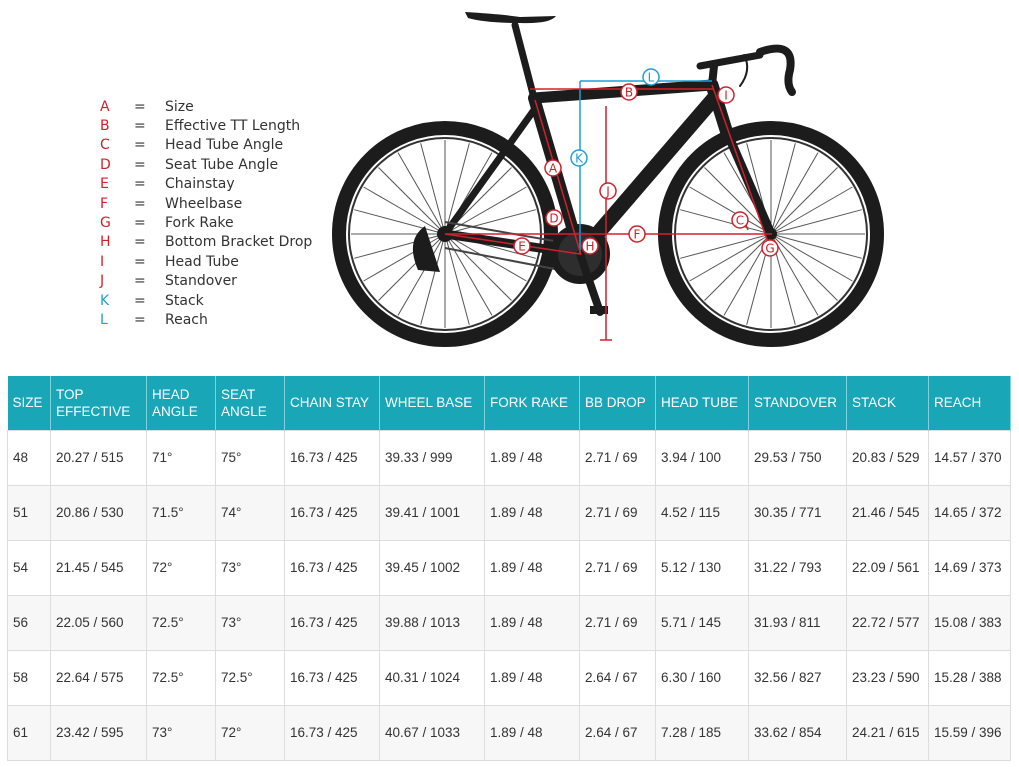  Describe the element at coordinates (510, 18) in the screenshot. I see `saddle` at that location.